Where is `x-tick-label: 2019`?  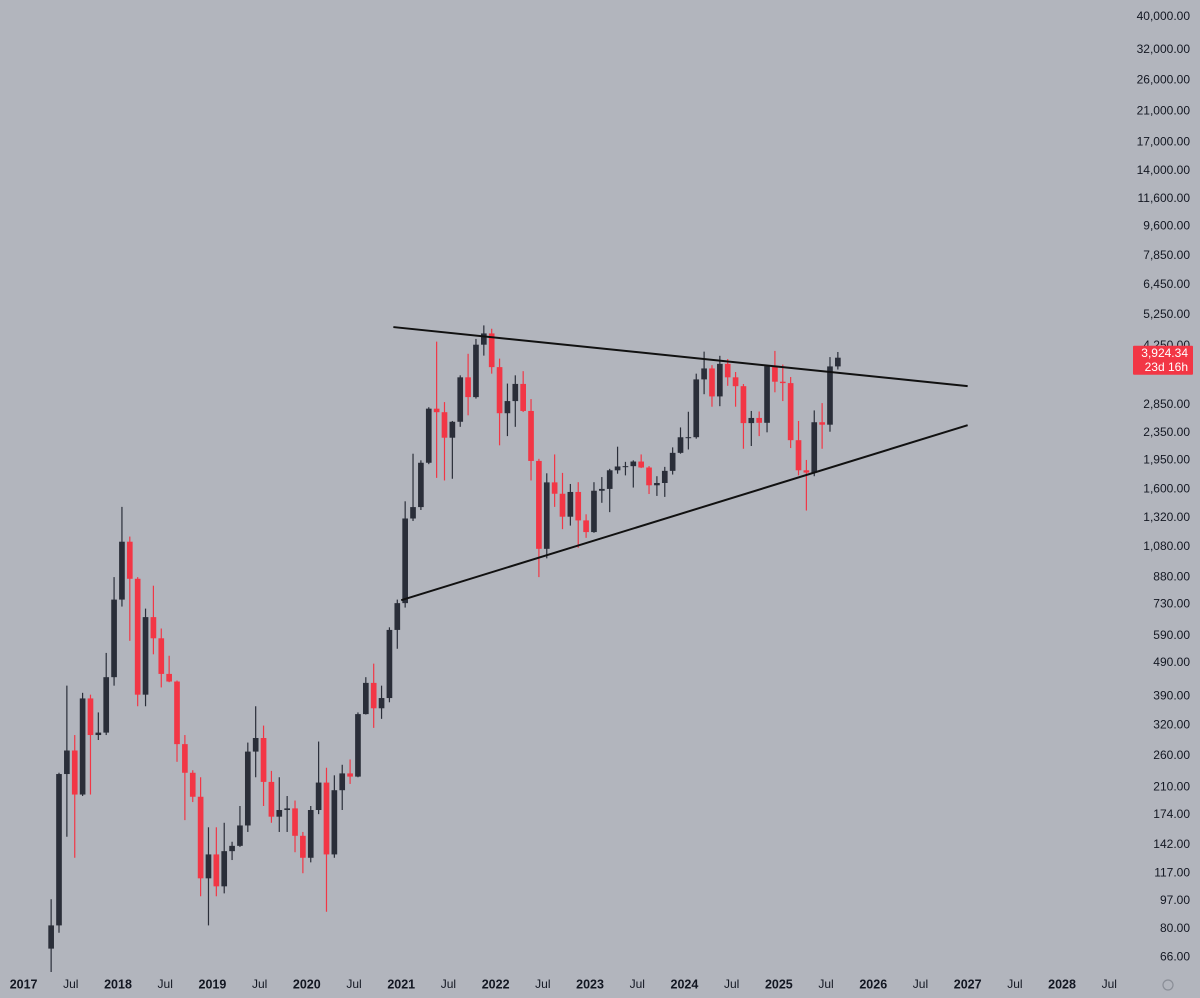
x-tick-label: 2019 is located at coordinates (213, 984).